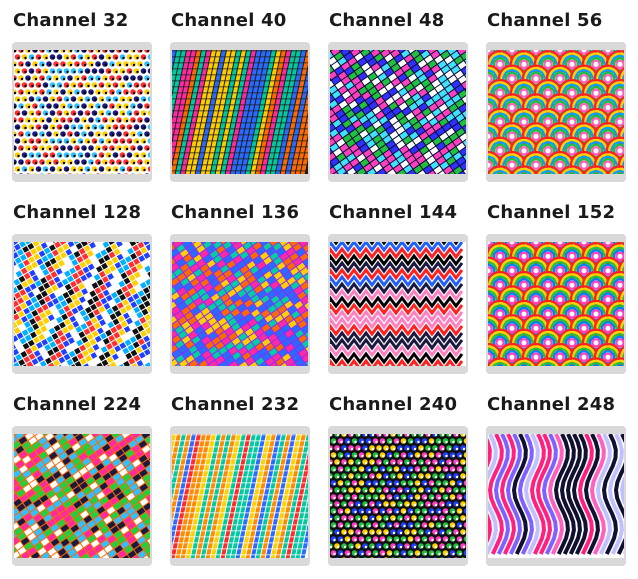 This screenshot has height=579, width=638. Describe the element at coordinates (229, 20) in the screenshot. I see `channel-label: Channel 40` at that location.